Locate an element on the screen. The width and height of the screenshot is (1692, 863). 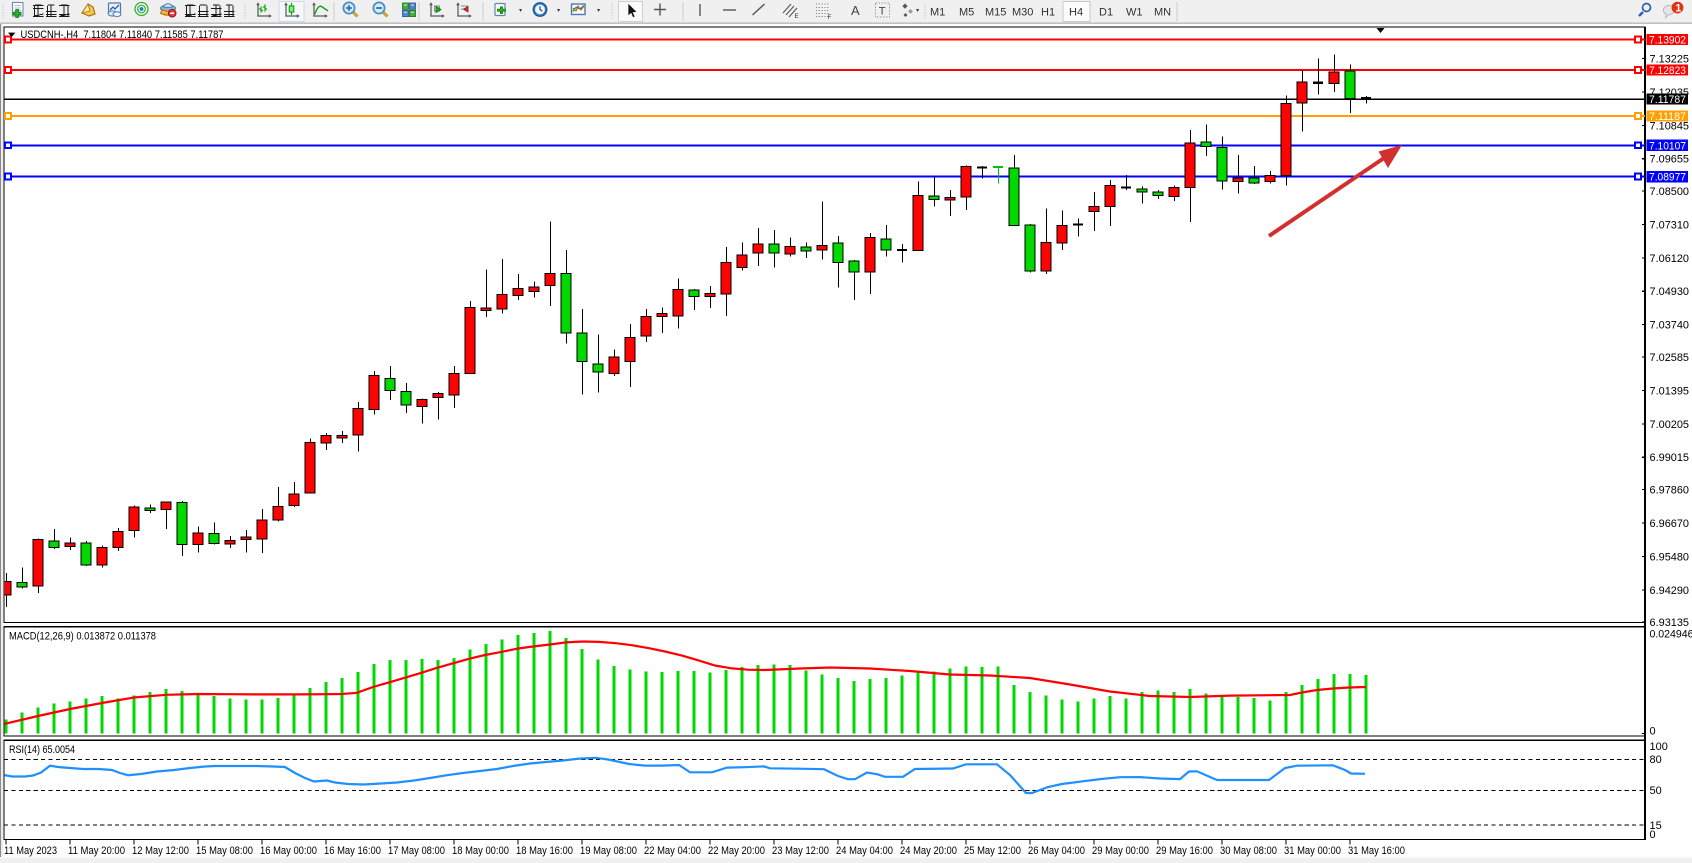
svg-text: 16 May 00:00 is located at coordinates (288, 851).